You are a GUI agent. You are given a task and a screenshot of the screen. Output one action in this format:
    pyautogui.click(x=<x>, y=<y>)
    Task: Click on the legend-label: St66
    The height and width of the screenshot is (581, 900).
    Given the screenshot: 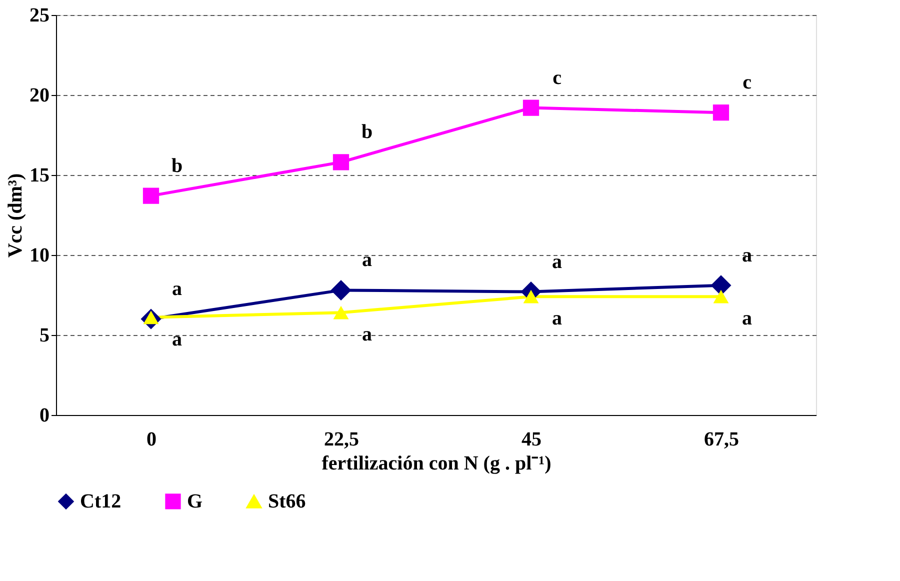 What is the action you would take?
    pyautogui.click(x=287, y=501)
    